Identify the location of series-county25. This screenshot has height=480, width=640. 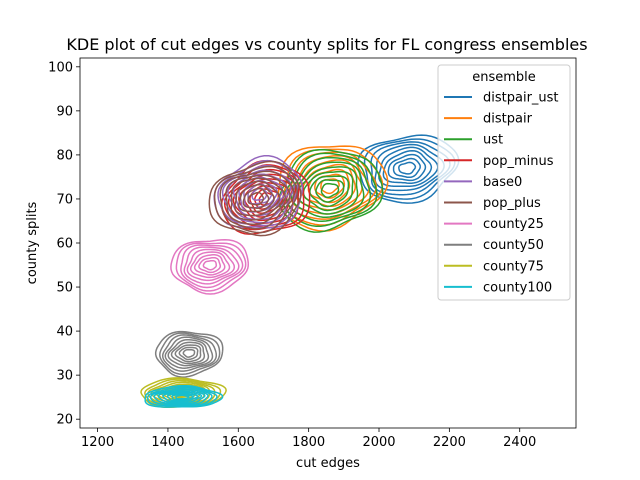
(210, 266).